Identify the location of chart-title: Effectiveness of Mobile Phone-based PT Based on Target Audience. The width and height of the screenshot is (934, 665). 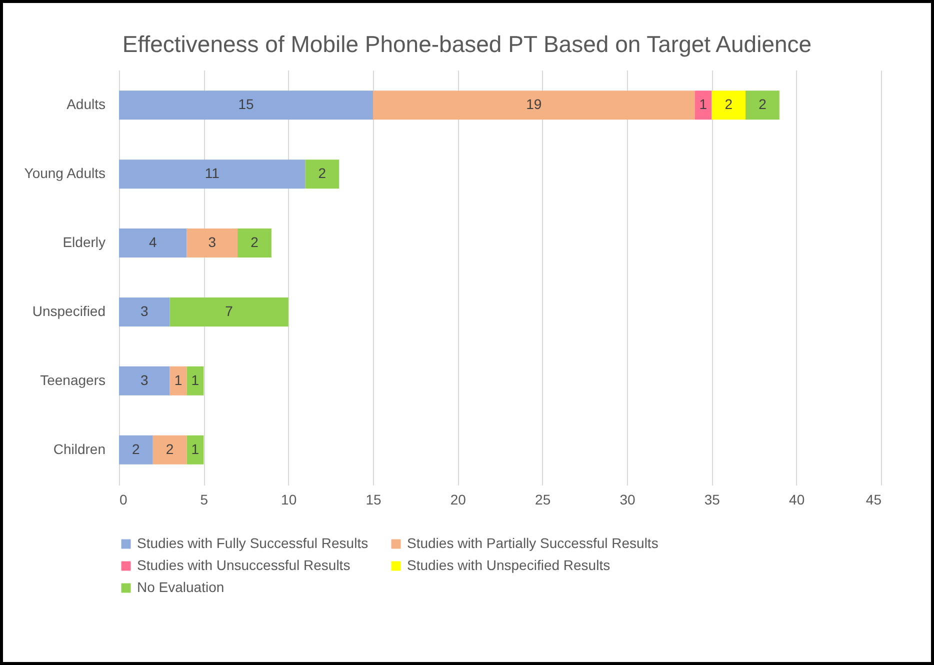
(467, 44).